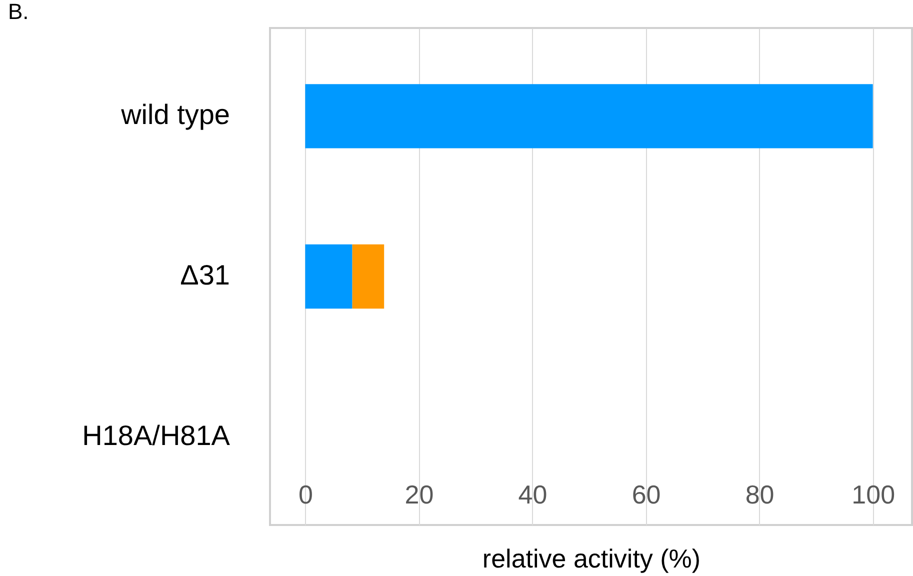  Describe the element at coordinates (419, 495) in the screenshot. I see `x-tick-label: 20` at that location.